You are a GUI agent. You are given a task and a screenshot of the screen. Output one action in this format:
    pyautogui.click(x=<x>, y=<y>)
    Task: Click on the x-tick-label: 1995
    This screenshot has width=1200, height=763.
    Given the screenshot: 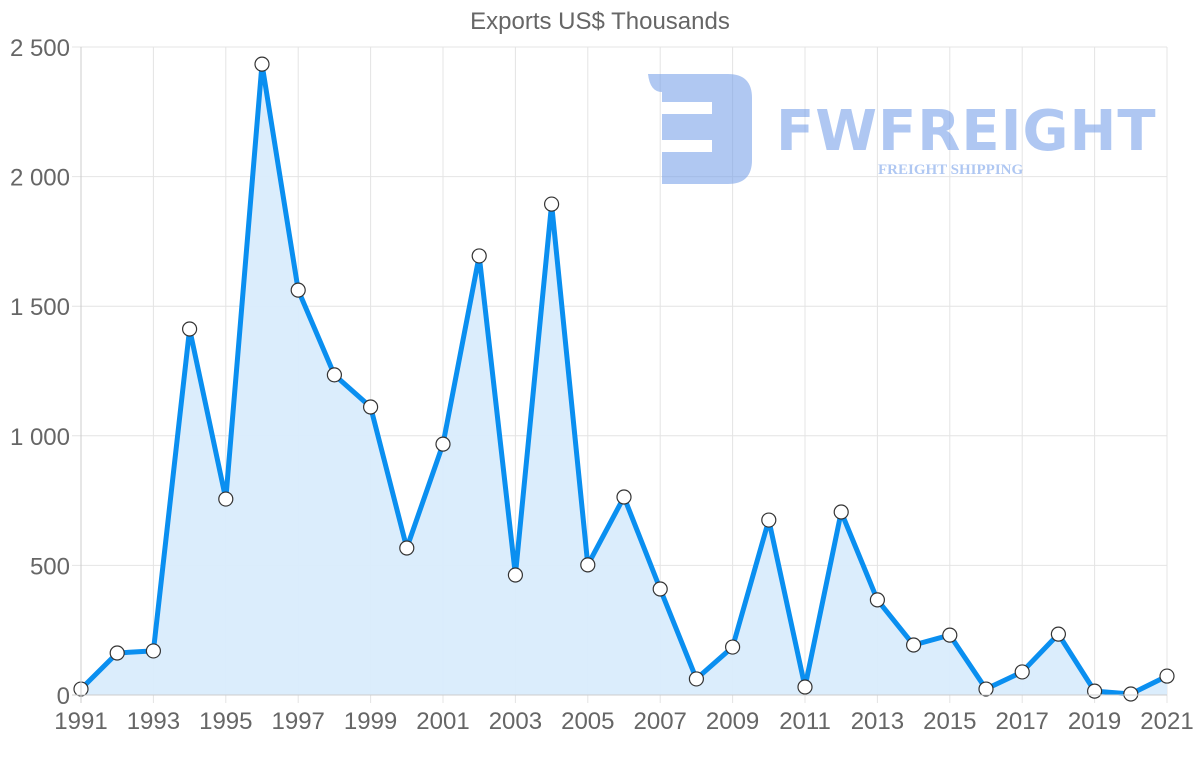 What is the action you would take?
    pyautogui.click(x=225, y=721)
    